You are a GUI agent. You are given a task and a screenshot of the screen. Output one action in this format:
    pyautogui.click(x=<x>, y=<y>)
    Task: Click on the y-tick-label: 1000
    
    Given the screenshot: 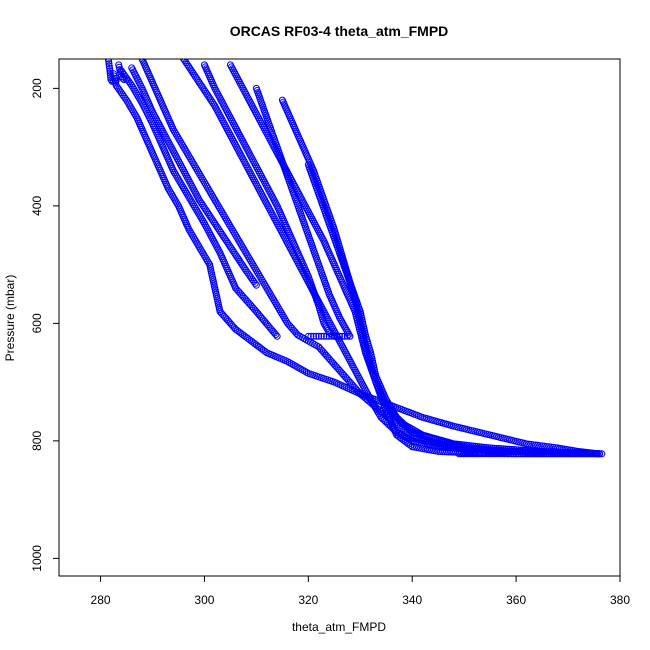 What is the action you would take?
    pyautogui.click(x=37, y=558)
    